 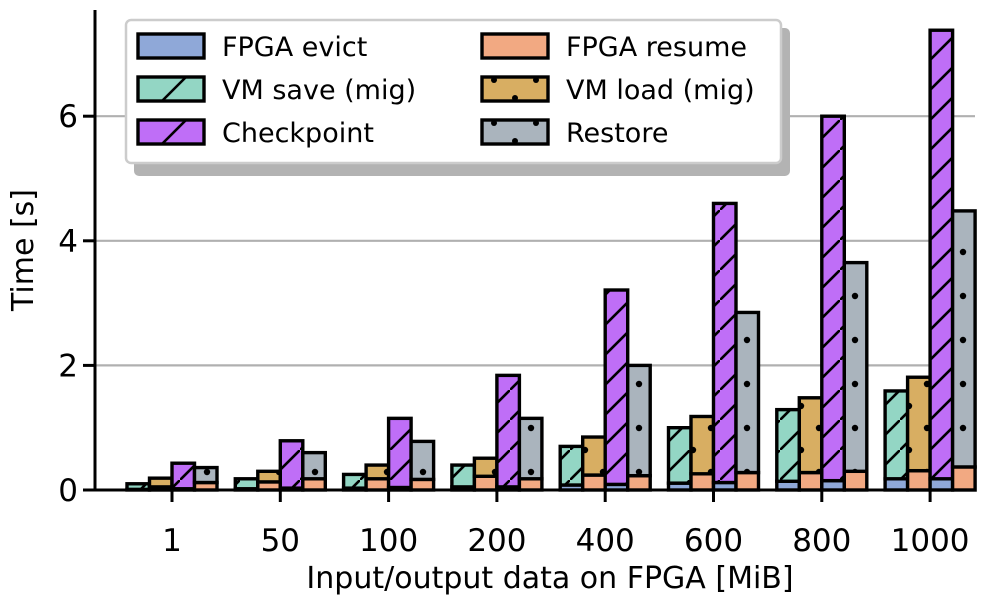 What do you see at coordinates (639, 420) in the screenshot?
I see `bar-restore-400-hatch` at bounding box center [639, 420].